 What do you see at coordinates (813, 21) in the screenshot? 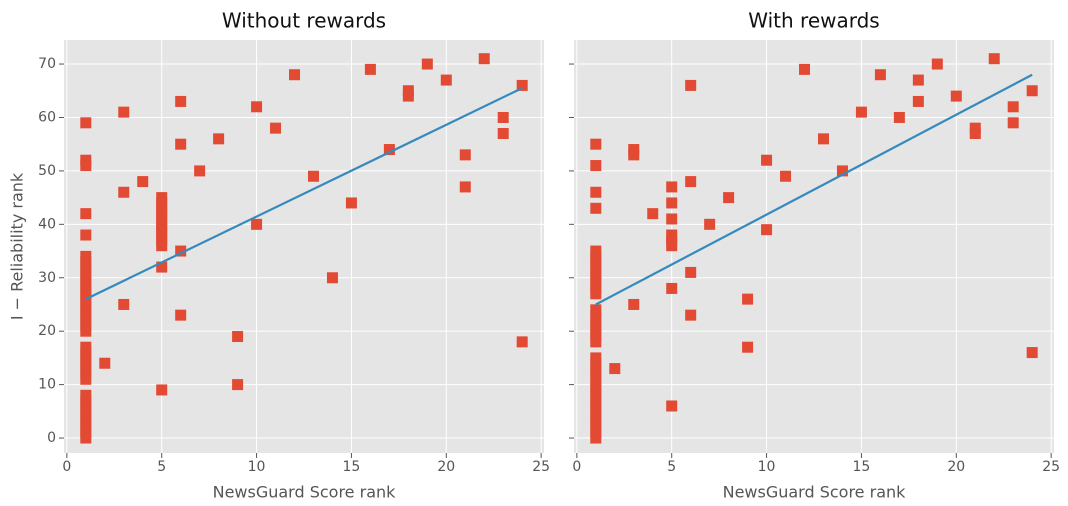
I see `panel-title: With rewards` at bounding box center [813, 21].